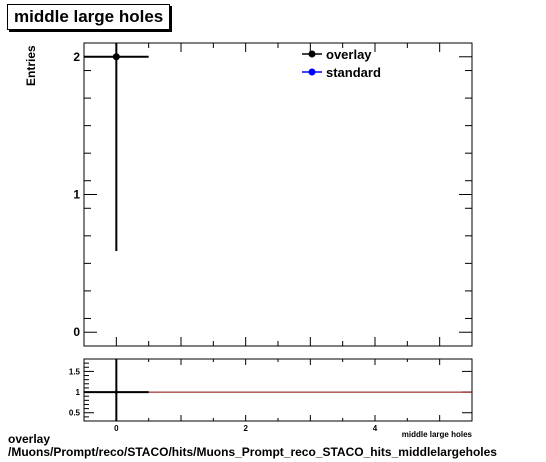 The image size is (546, 462). I want to click on ratio-x-axis-label: middle large holes, so click(437, 434).